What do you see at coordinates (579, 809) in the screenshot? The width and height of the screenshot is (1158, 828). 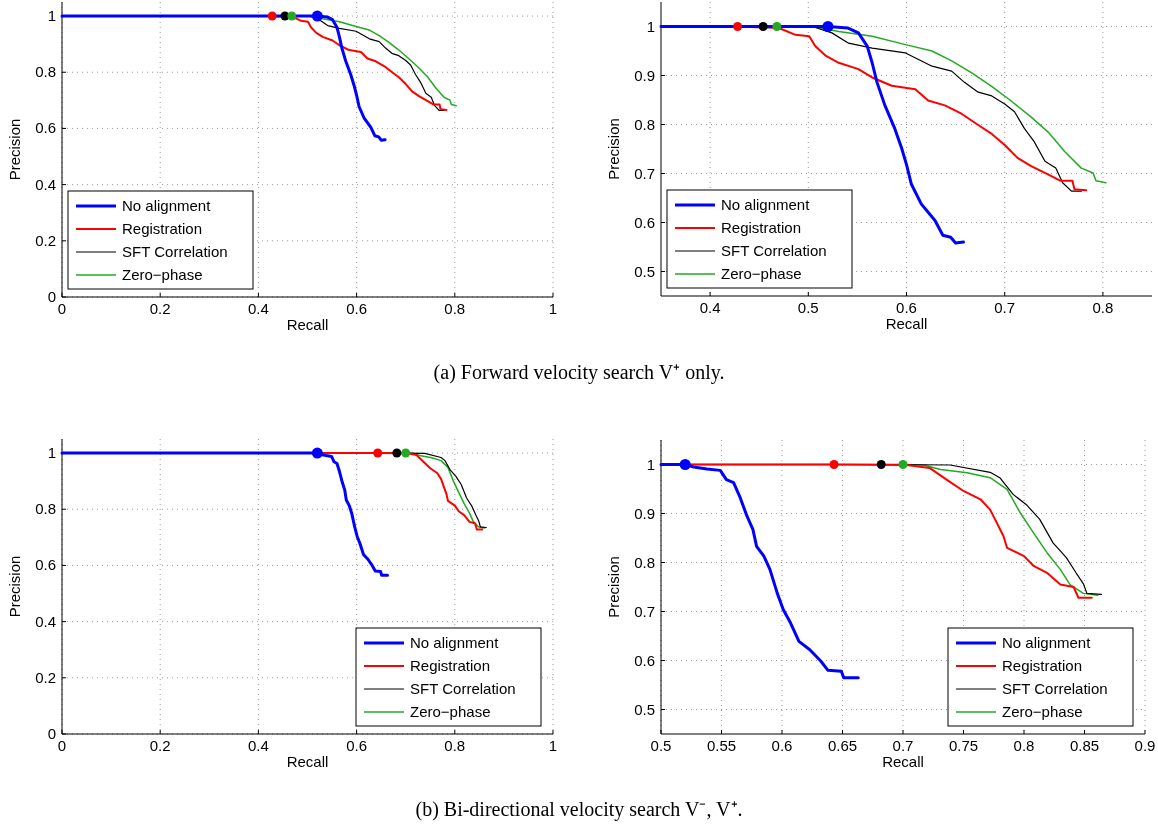 I see `text: (b) Bi-directional velocity search V⁻, V⁺.` at bounding box center [579, 809].